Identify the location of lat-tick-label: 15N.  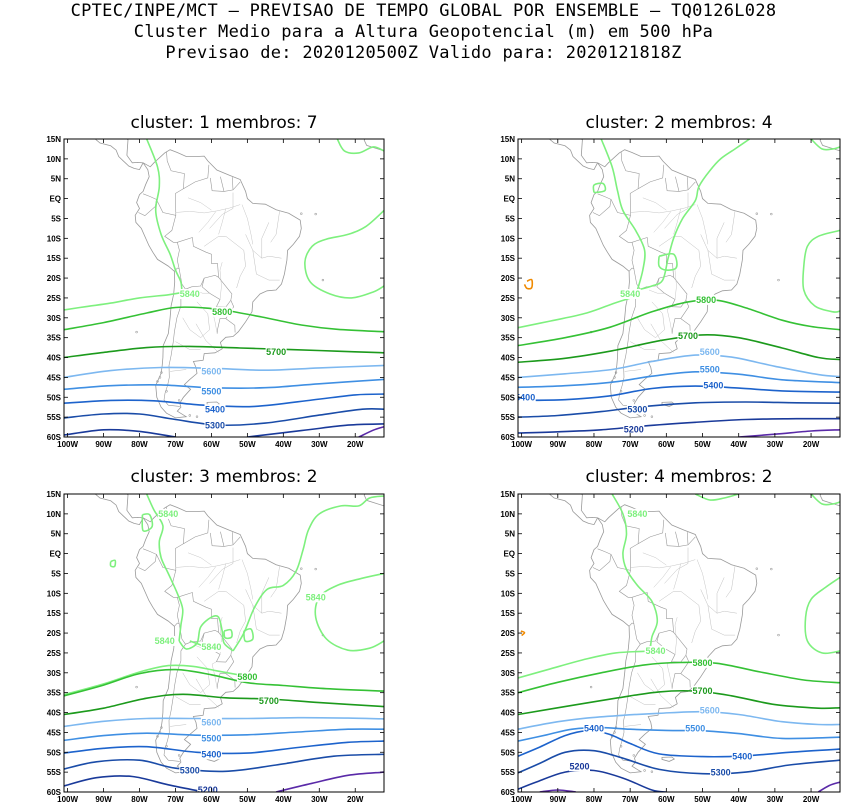
(53, 139).